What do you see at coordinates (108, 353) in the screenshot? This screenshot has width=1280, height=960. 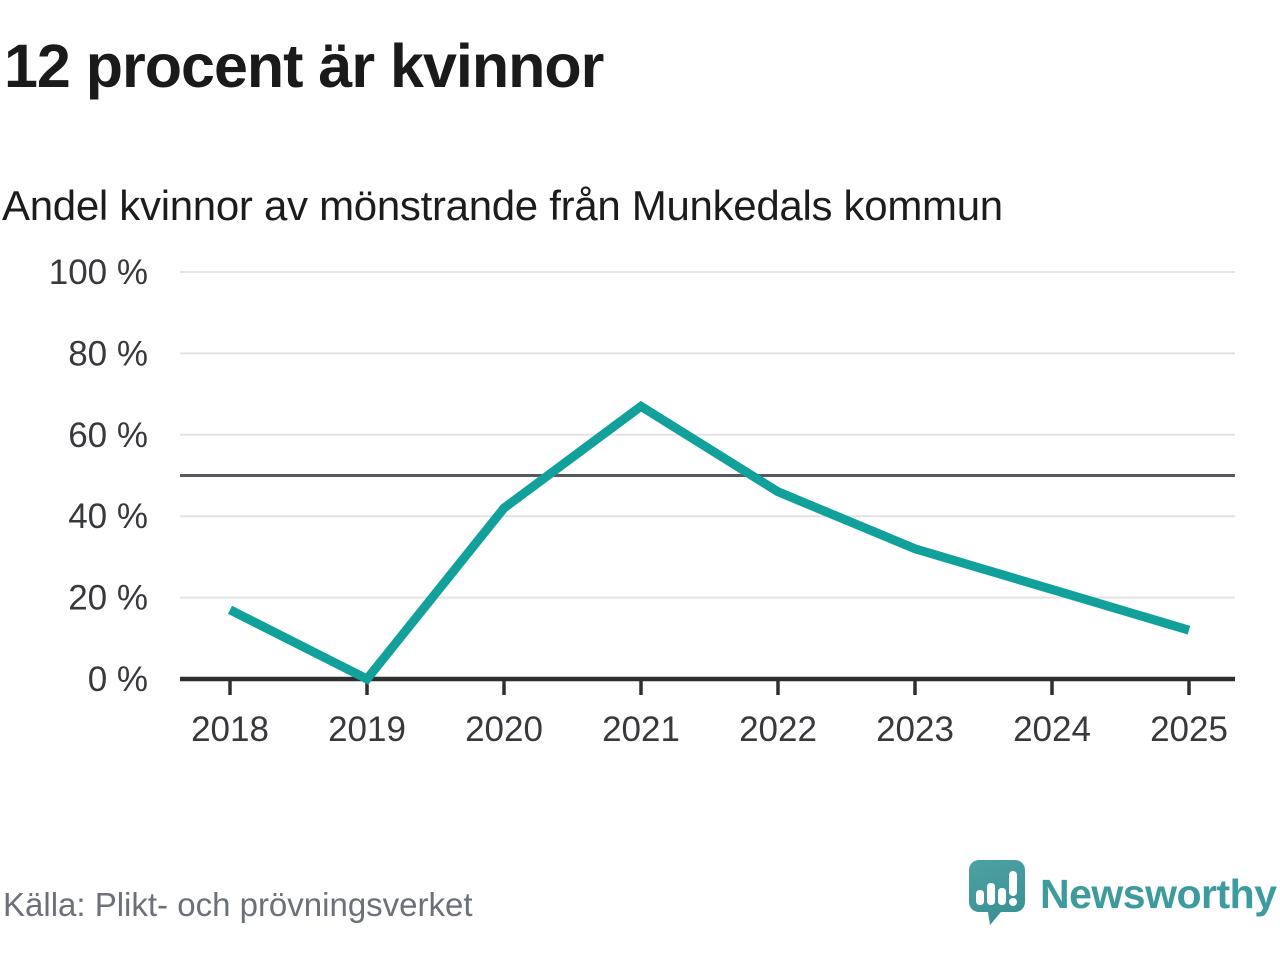 I see `y-tick-label: 80 %` at bounding box center [108, 353].